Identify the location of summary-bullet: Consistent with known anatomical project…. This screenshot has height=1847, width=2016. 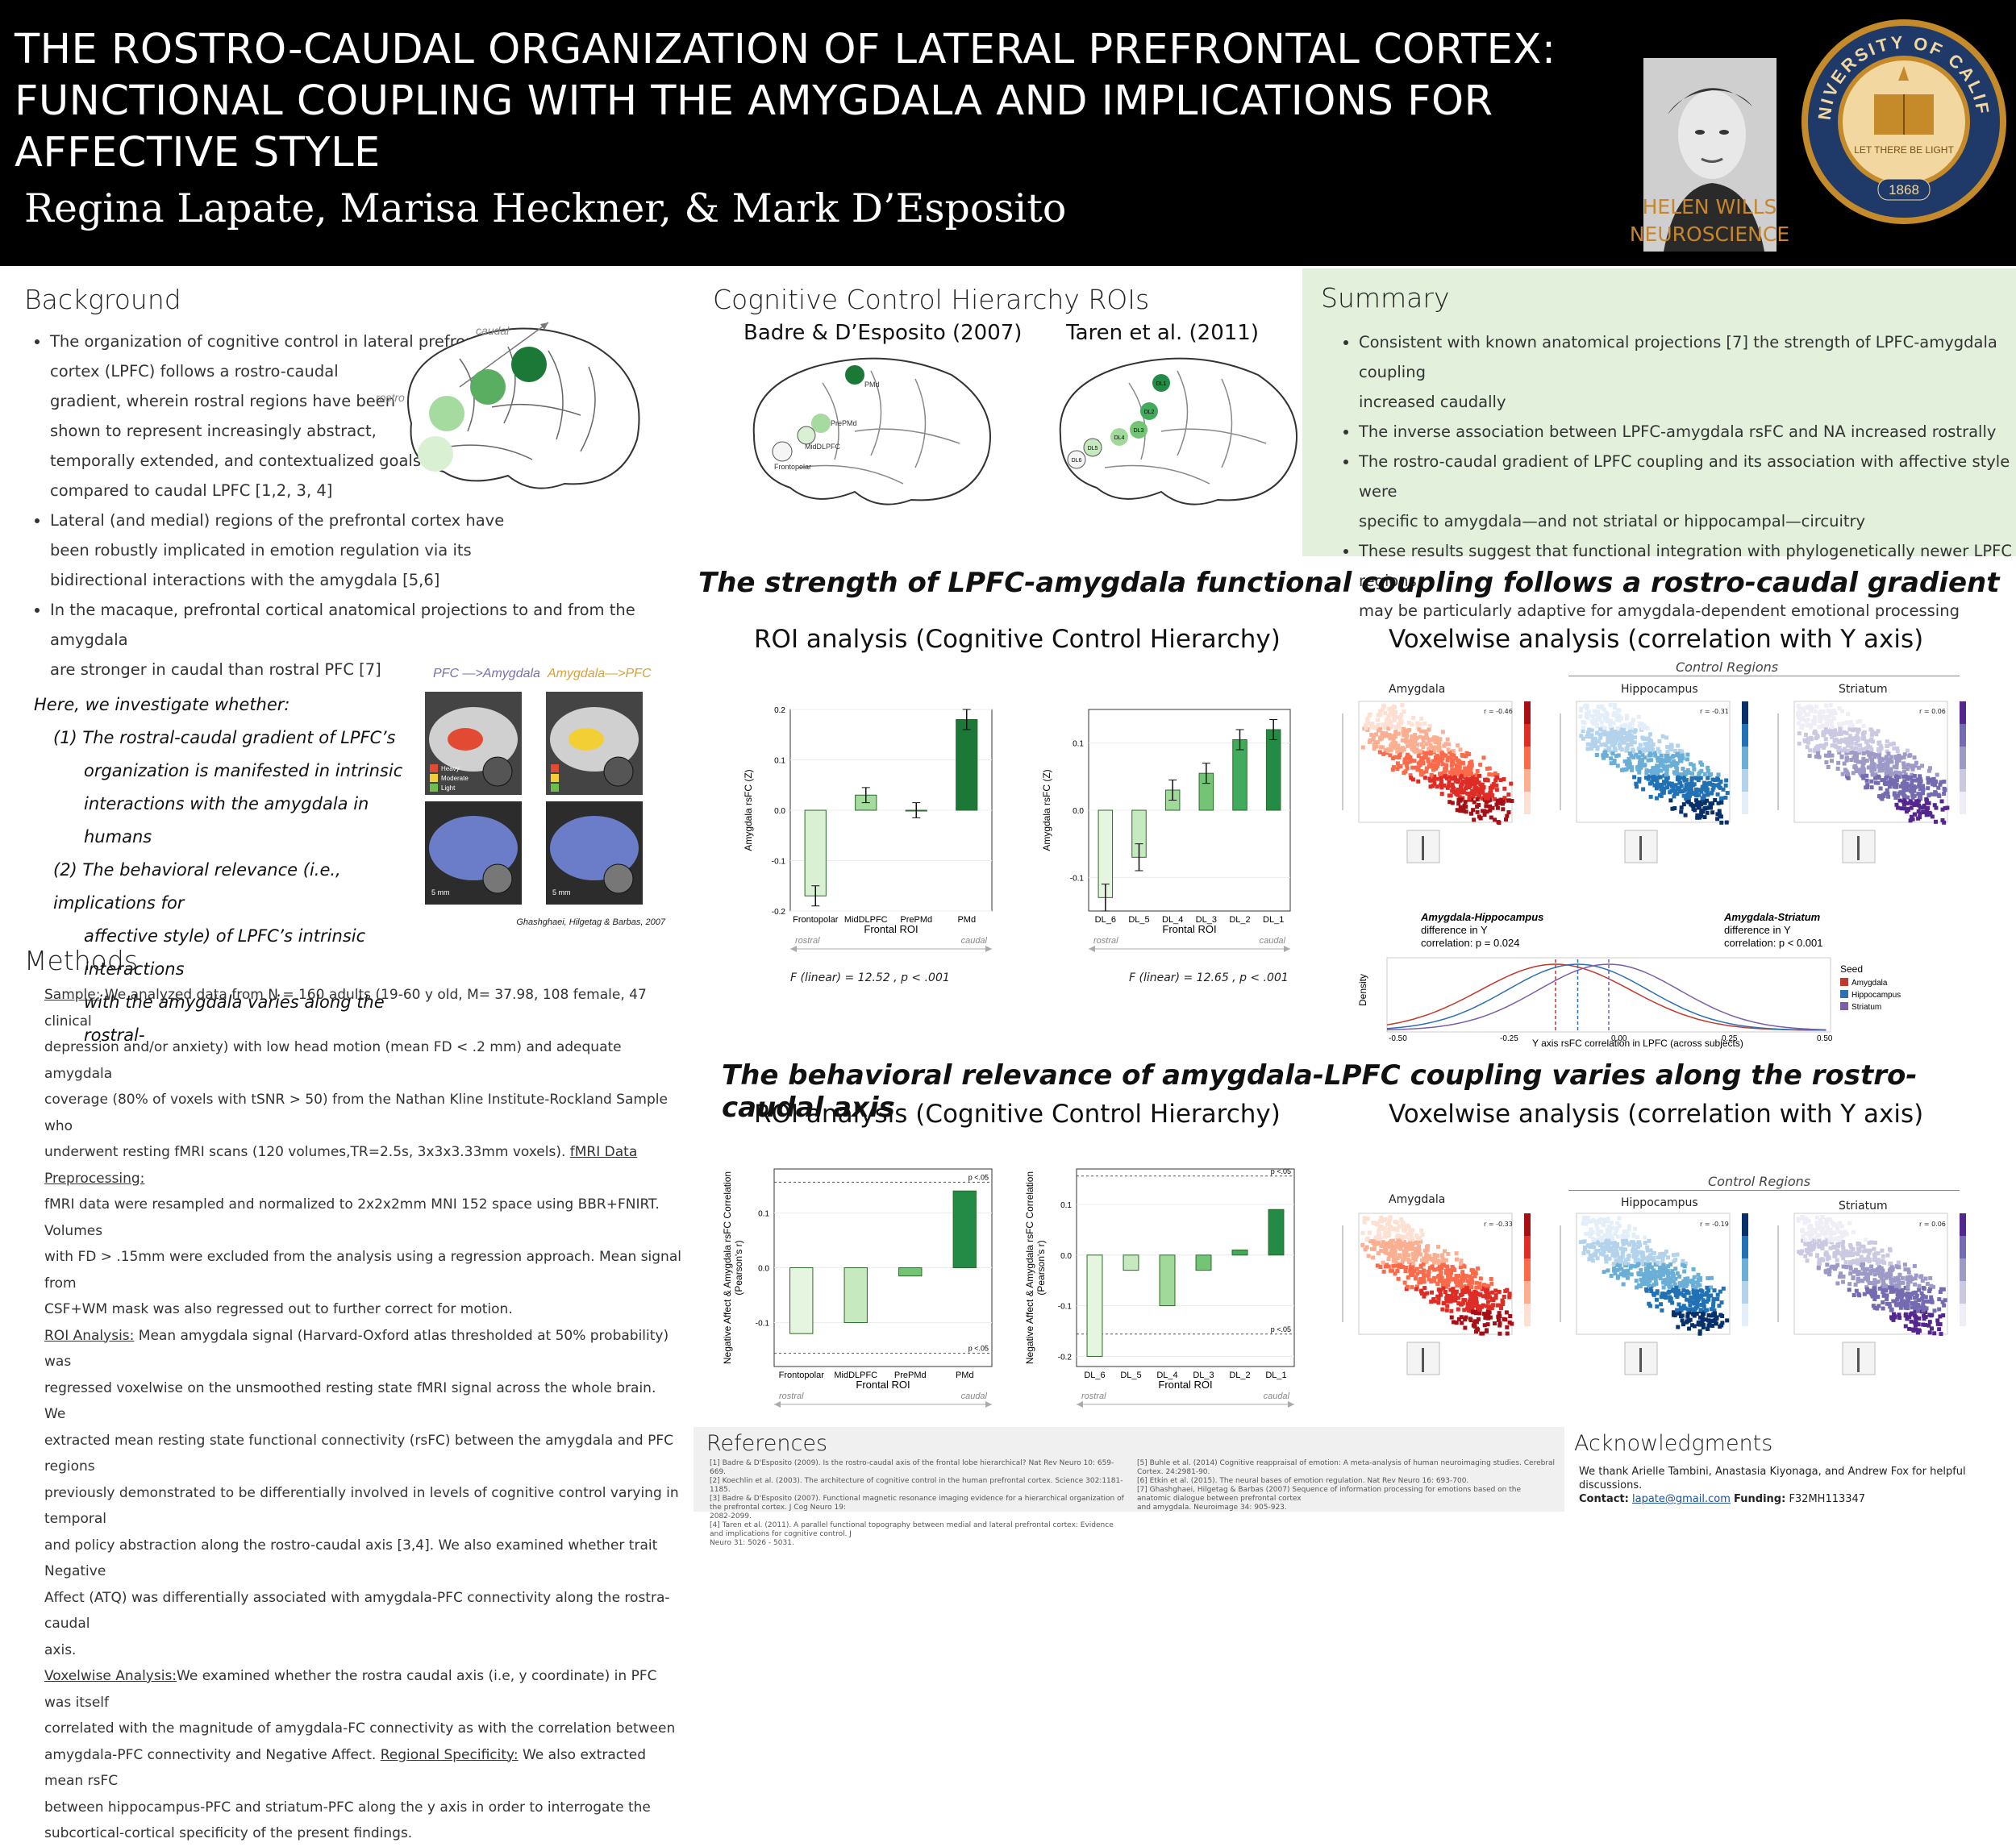
(1685, 372).